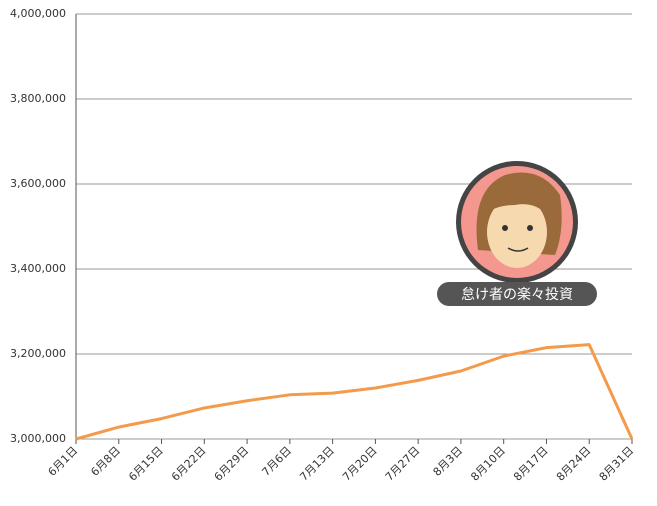 The image size is (657, 506). What do you see at coordinates (448, 461) in the screenshot?
I see `x-tick-label: 8月3日` at bounding box center [448, 461].